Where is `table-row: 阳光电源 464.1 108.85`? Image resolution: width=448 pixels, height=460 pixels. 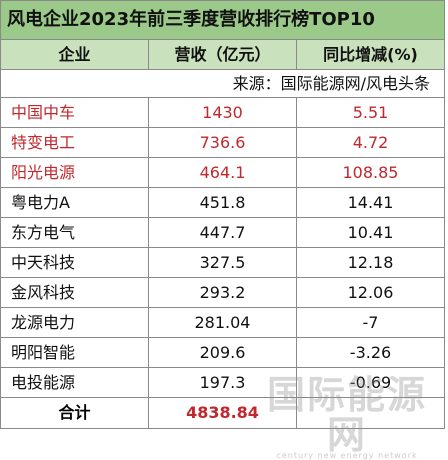
table-row: 阳光电源 464.1 108.85 is located at coordinates (222, 172).